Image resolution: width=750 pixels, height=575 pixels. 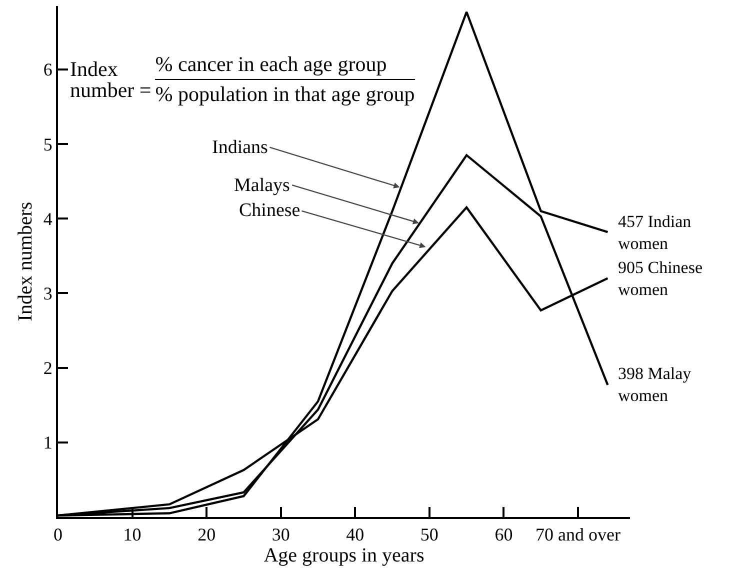 What do you see at coordinates (262, 185) in the screenshot?
I see `annotation: Malays` at bounding box center [262, 185].